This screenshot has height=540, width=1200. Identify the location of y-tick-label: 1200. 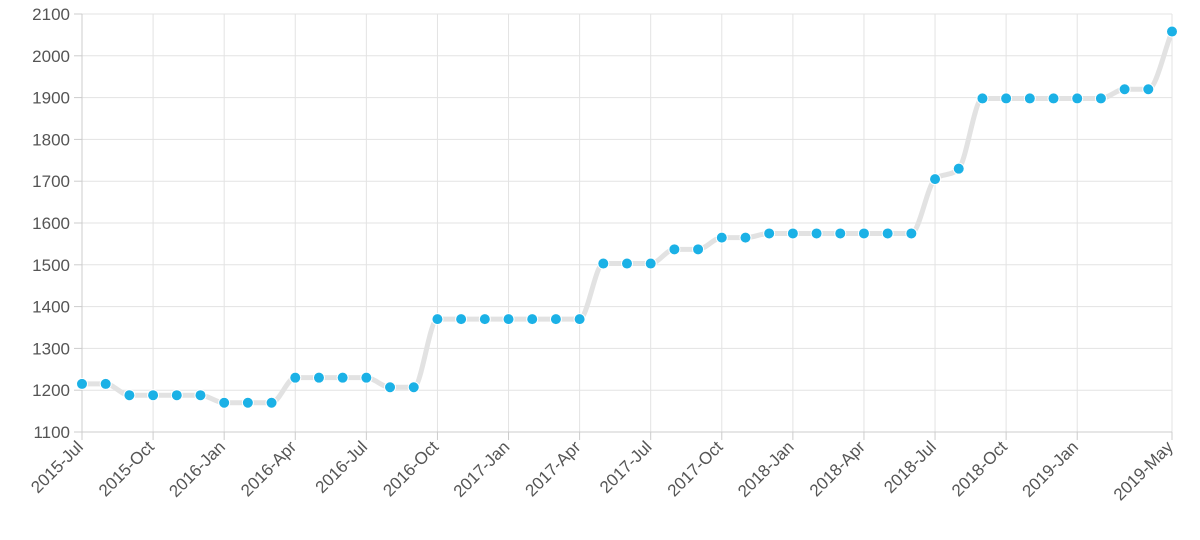
(51, 390).